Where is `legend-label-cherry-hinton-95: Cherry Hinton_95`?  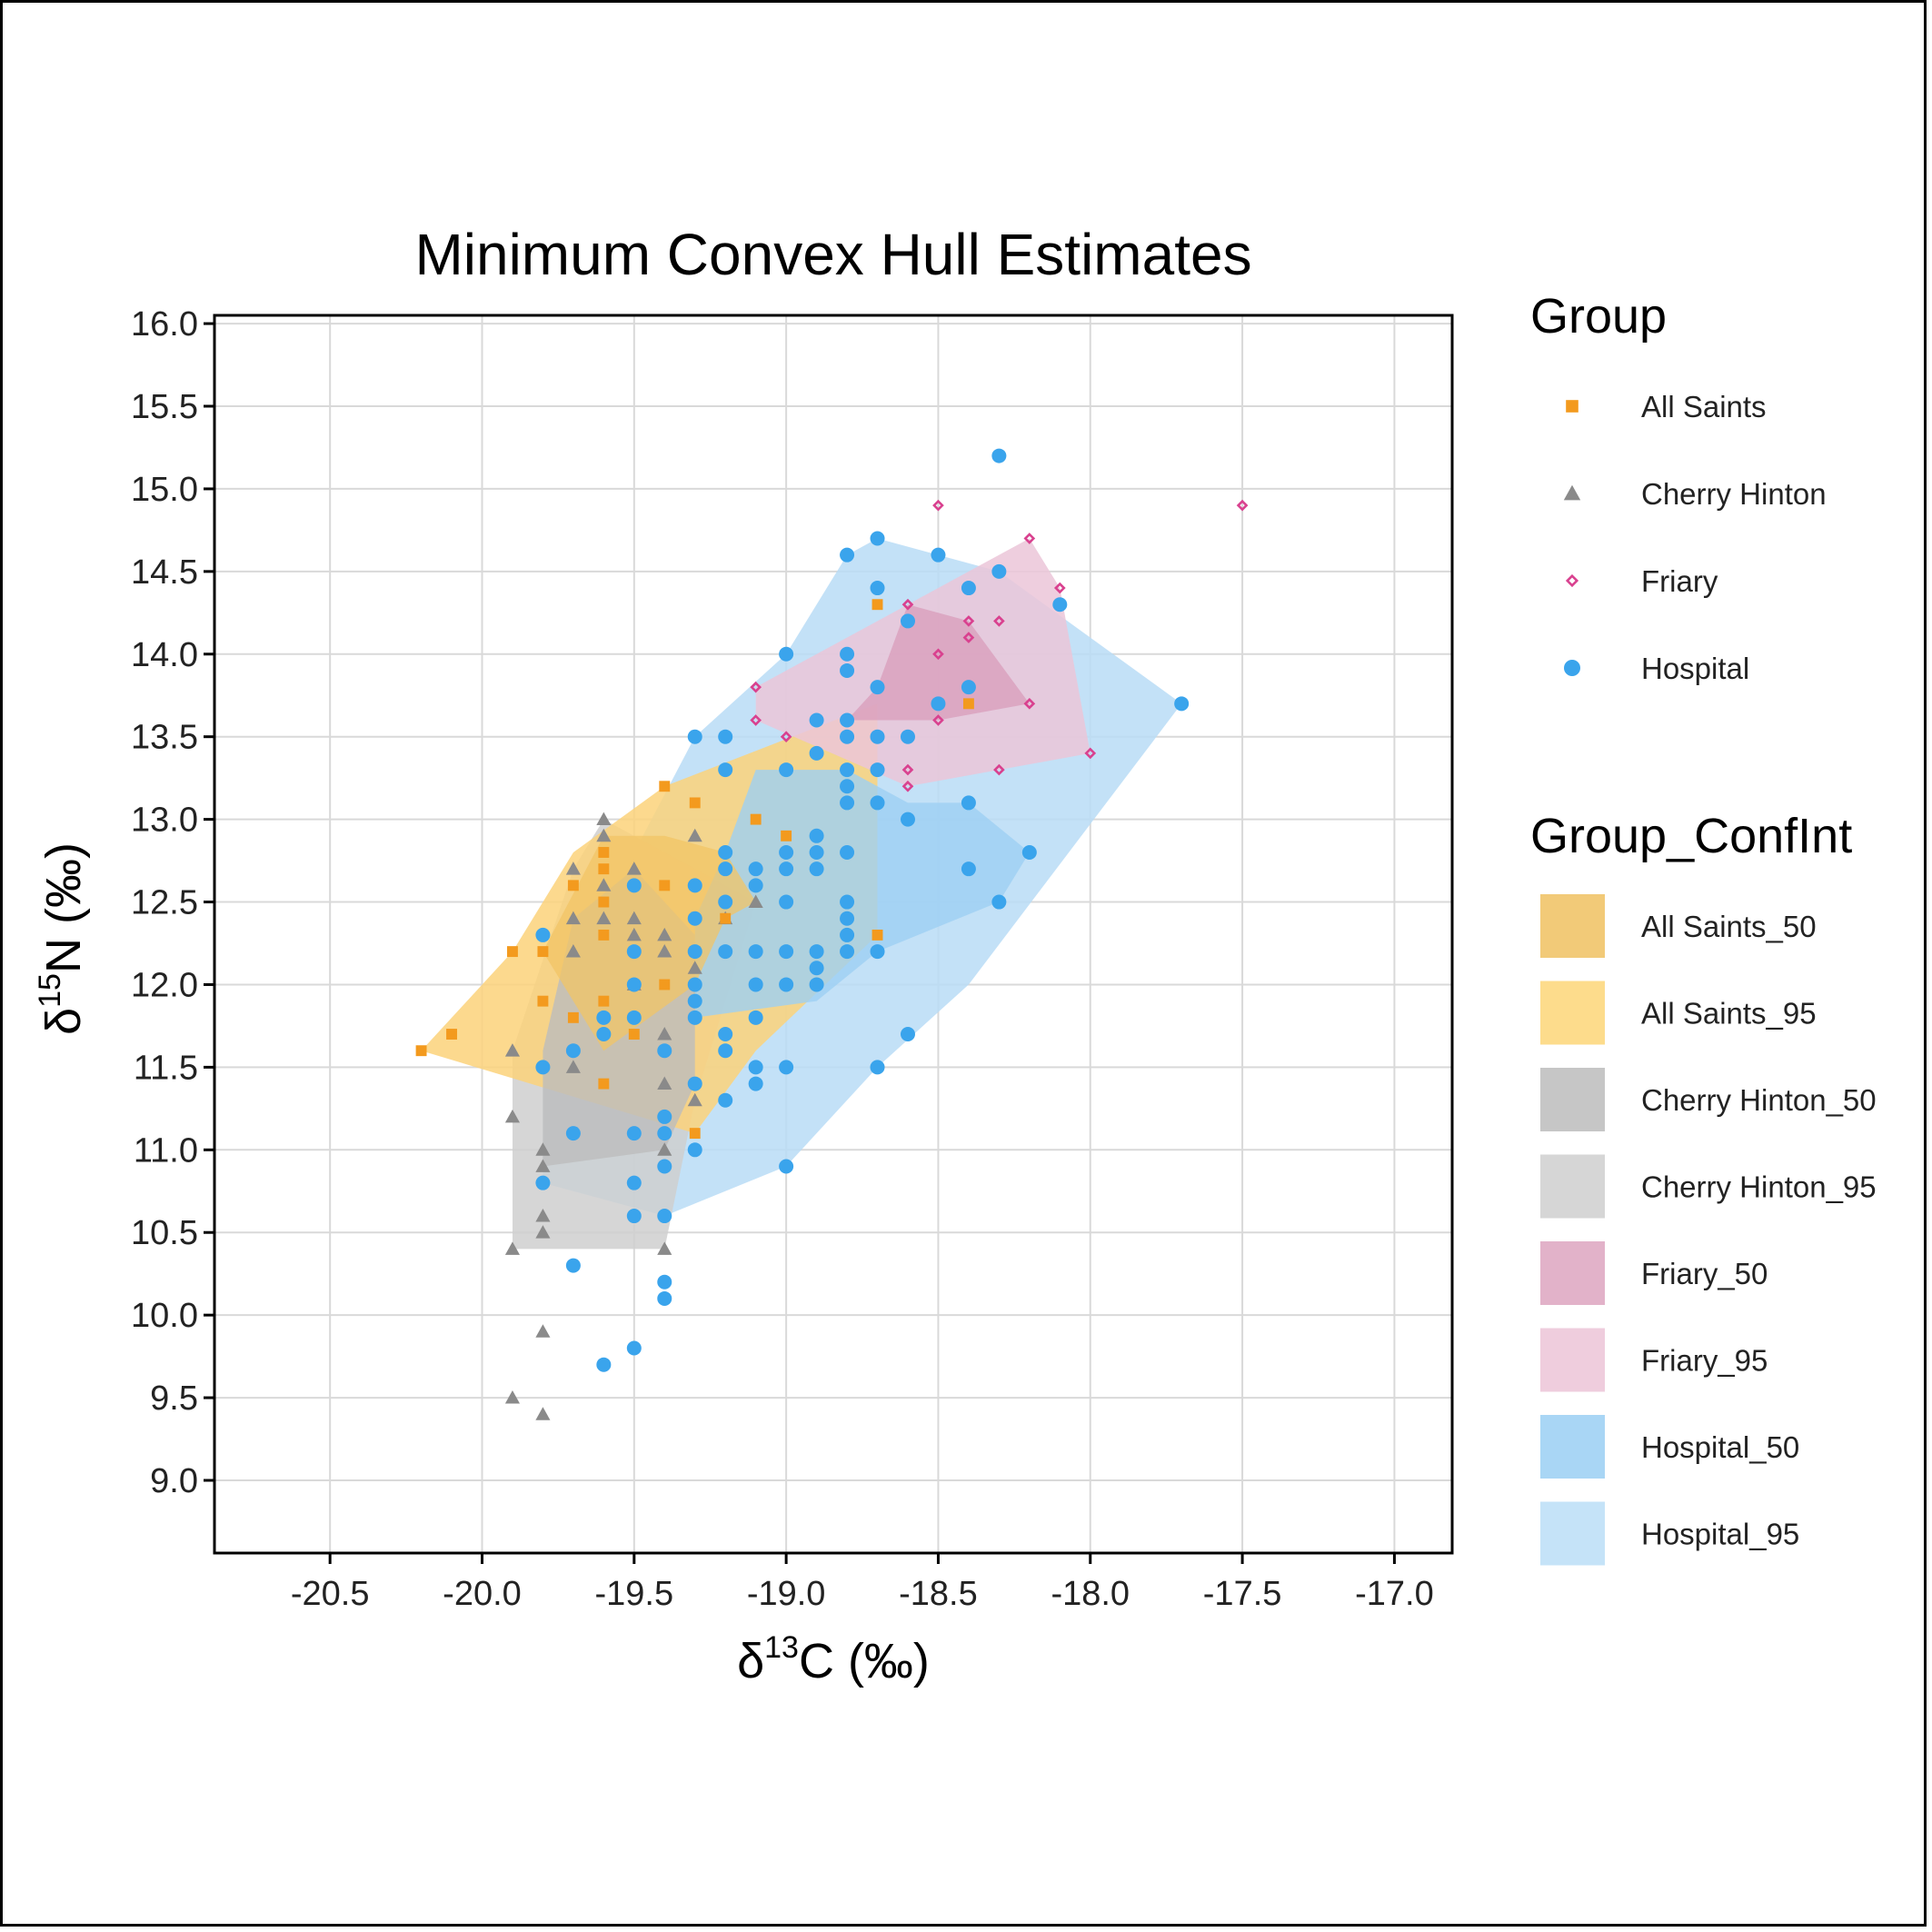 legend-label-cherry-hinton-95: Cherry Hinton_95 is located at coordinates (1759, 1187).